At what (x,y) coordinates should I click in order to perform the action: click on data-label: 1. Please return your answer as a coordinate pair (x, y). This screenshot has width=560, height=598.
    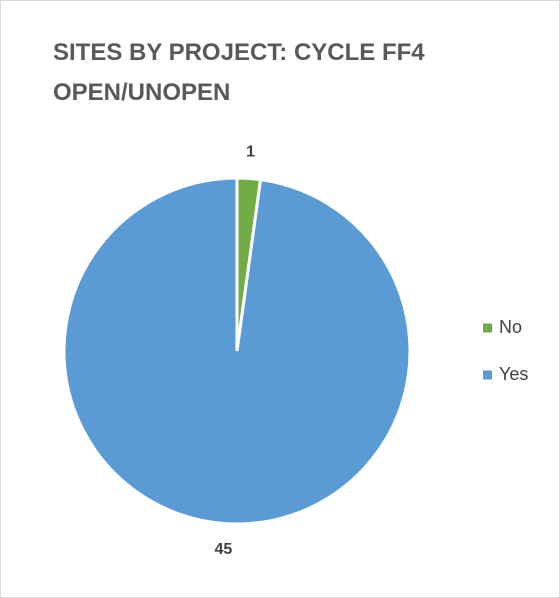
    Looking at the image, I should click on (250, 152).